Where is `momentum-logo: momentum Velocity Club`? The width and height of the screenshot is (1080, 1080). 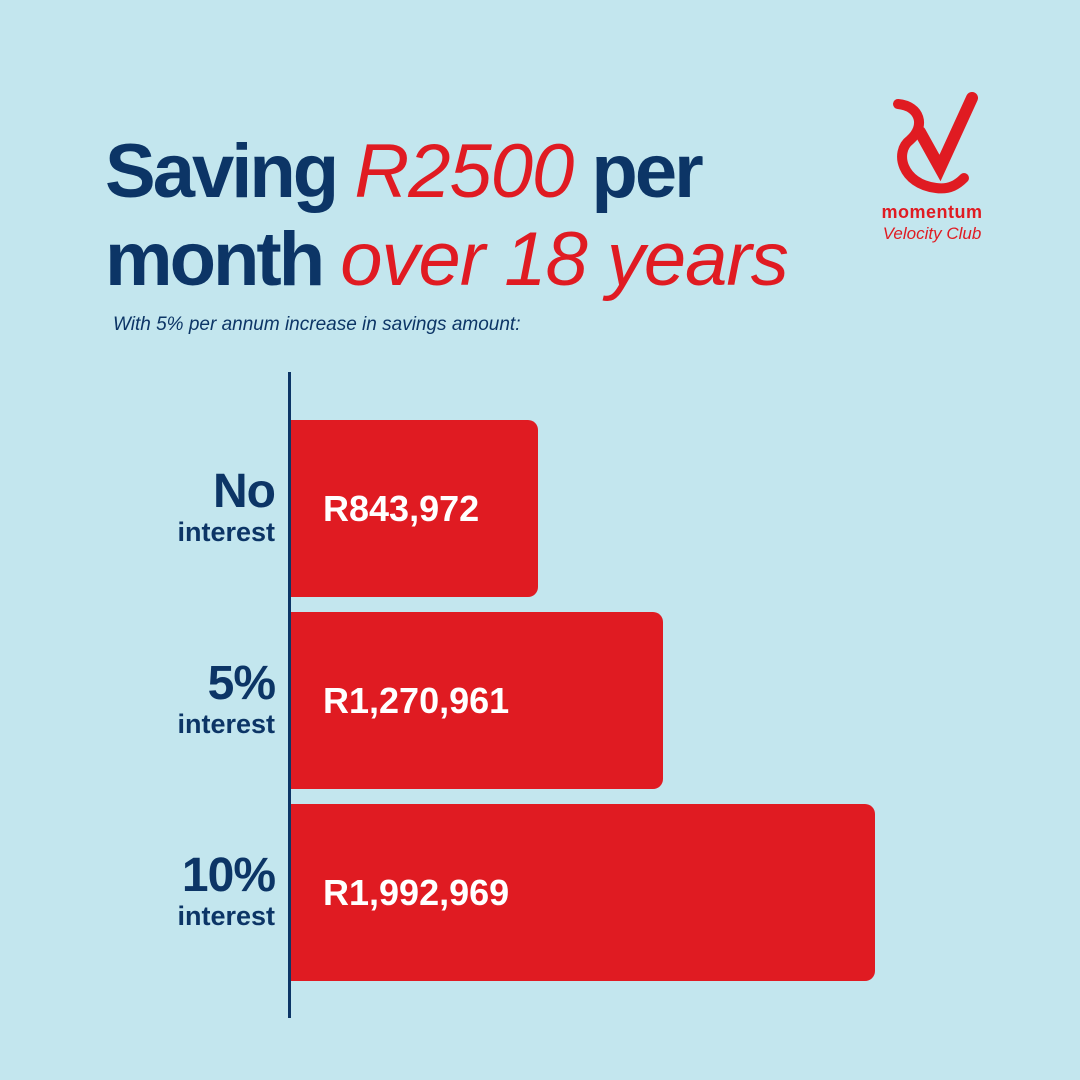
momentum-logo: momentum Velocity Club is located at coordinates (935, 170).